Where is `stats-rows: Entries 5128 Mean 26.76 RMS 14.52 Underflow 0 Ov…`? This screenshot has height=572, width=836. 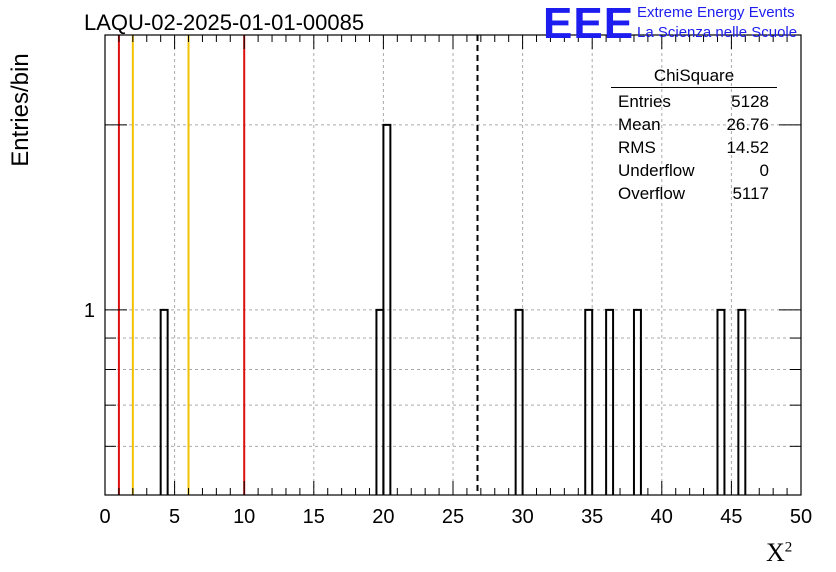
stats-rows: Entries 5128 Mean 26.76 RMS 14.52 Underflow 0 Ov… is located at coordinates (694, 147).